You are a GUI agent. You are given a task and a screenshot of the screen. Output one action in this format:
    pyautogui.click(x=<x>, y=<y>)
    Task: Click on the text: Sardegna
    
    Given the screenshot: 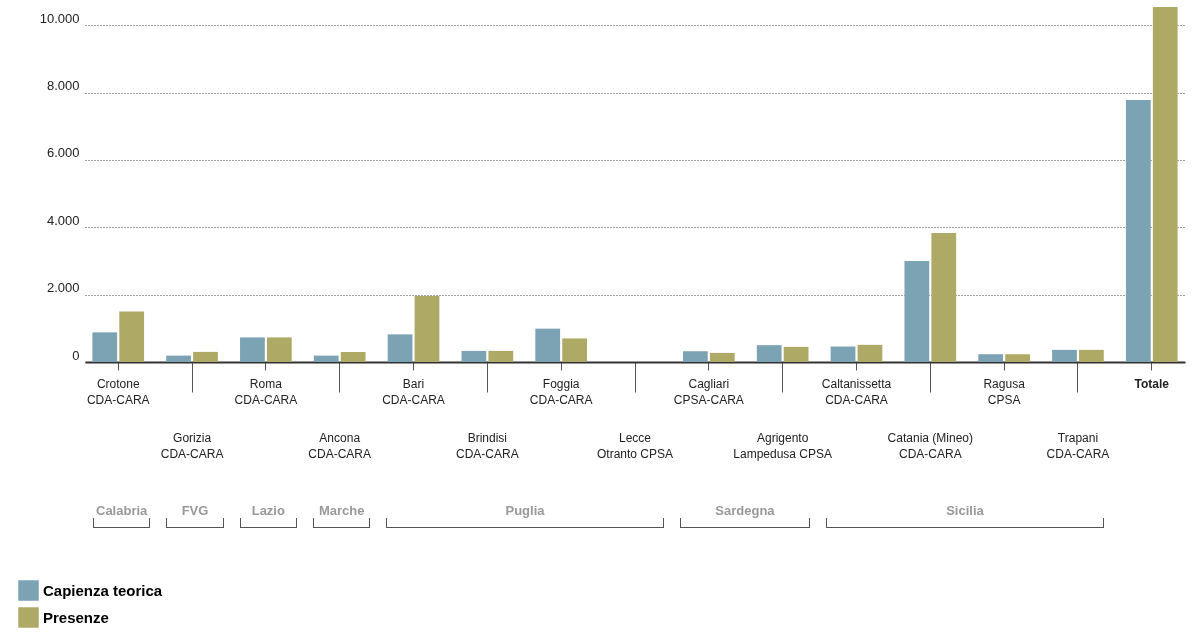 What is the action you would take?
    pyautogui.click(x=745, y=510)
    